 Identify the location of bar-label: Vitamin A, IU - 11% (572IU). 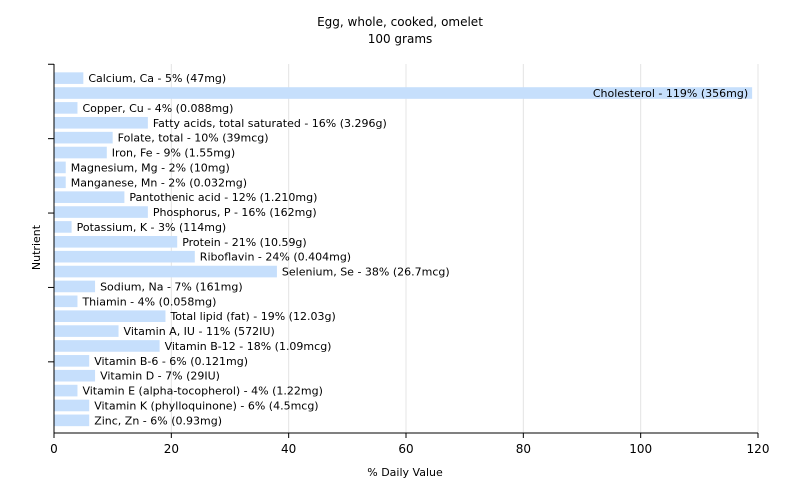
(199, 331).